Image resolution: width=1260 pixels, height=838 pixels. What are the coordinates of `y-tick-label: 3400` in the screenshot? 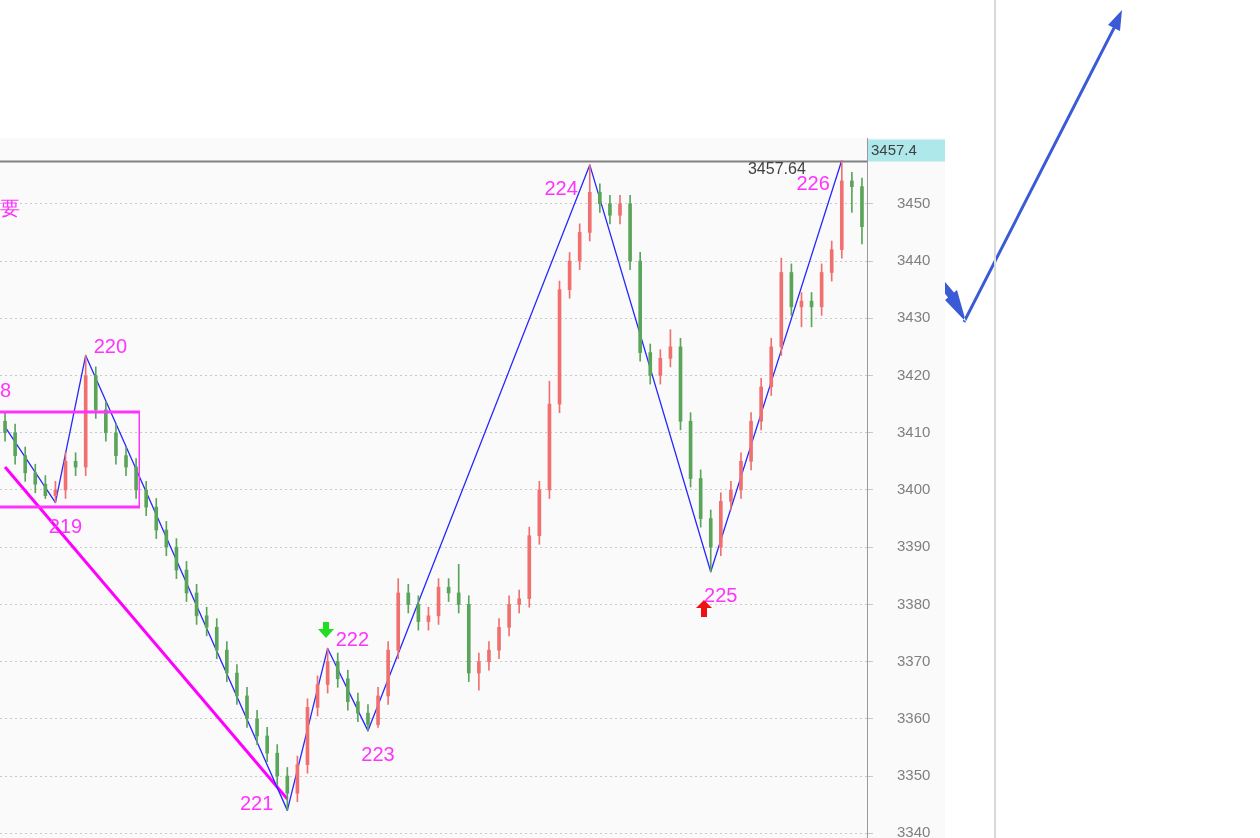 It's located at (914, 489).